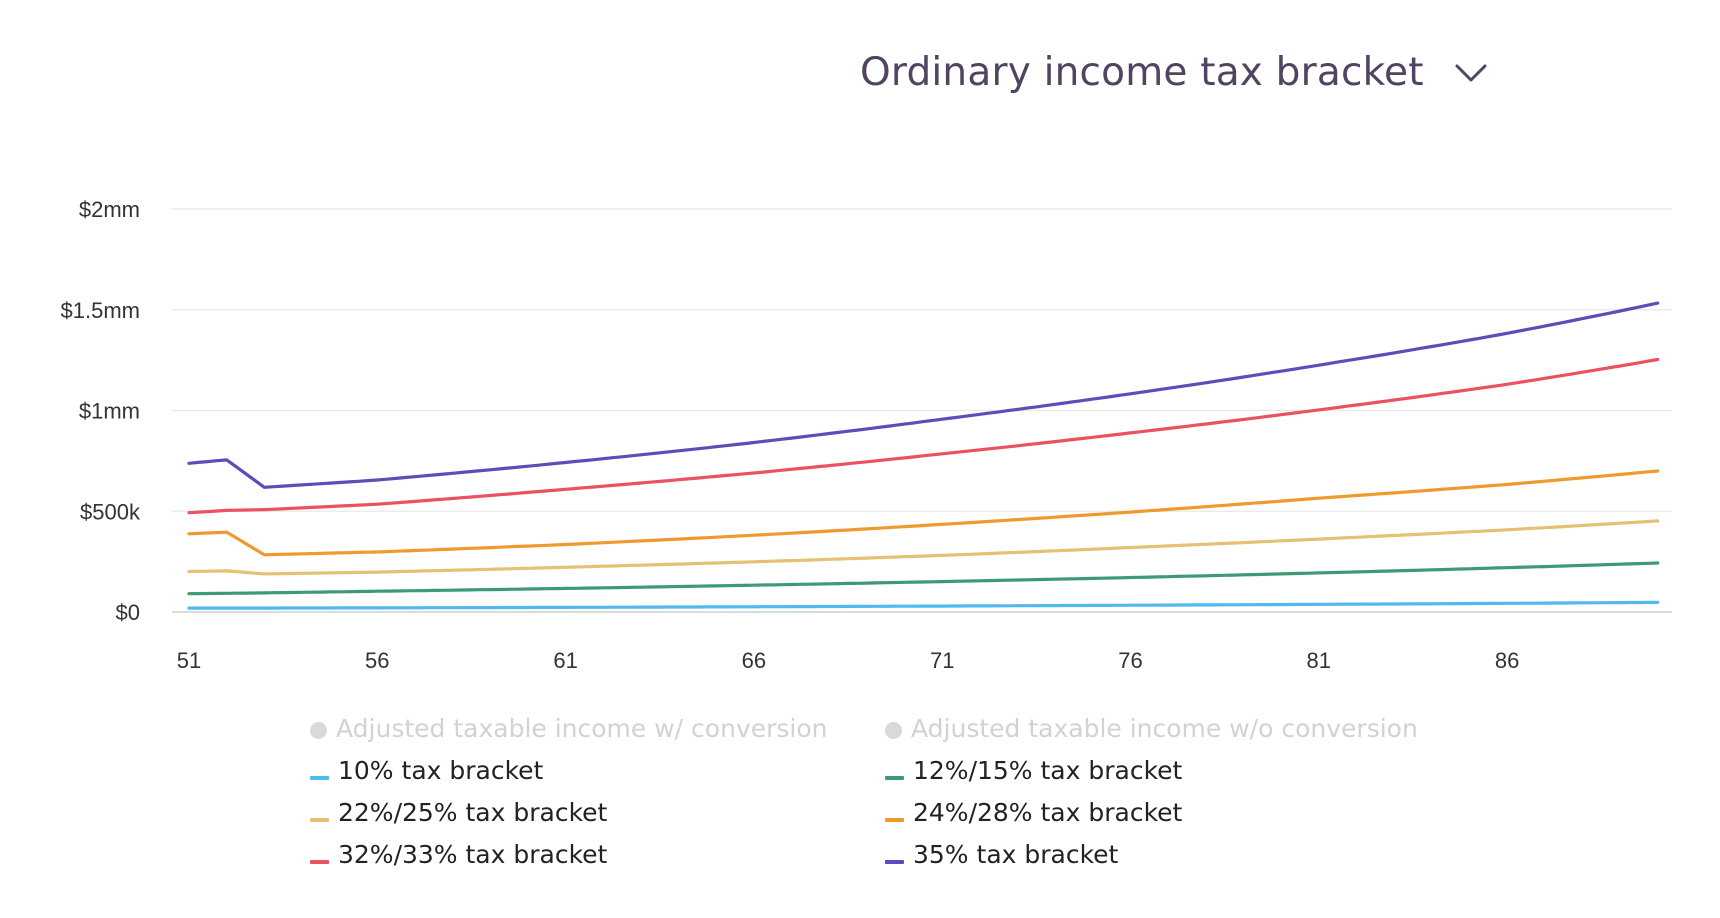  What do you see at coordinates (109, 209) in the screenshot?
I see `y-tick-label: $2mm` at bounding box center [109, 209].